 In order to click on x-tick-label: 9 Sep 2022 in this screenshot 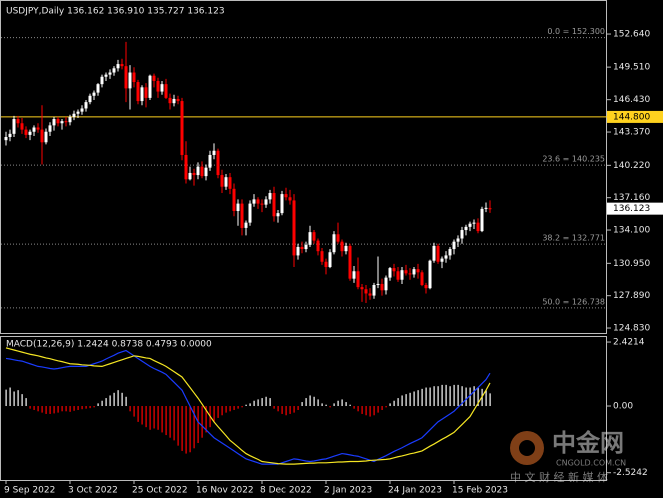, I will do `click(29, 491)`.